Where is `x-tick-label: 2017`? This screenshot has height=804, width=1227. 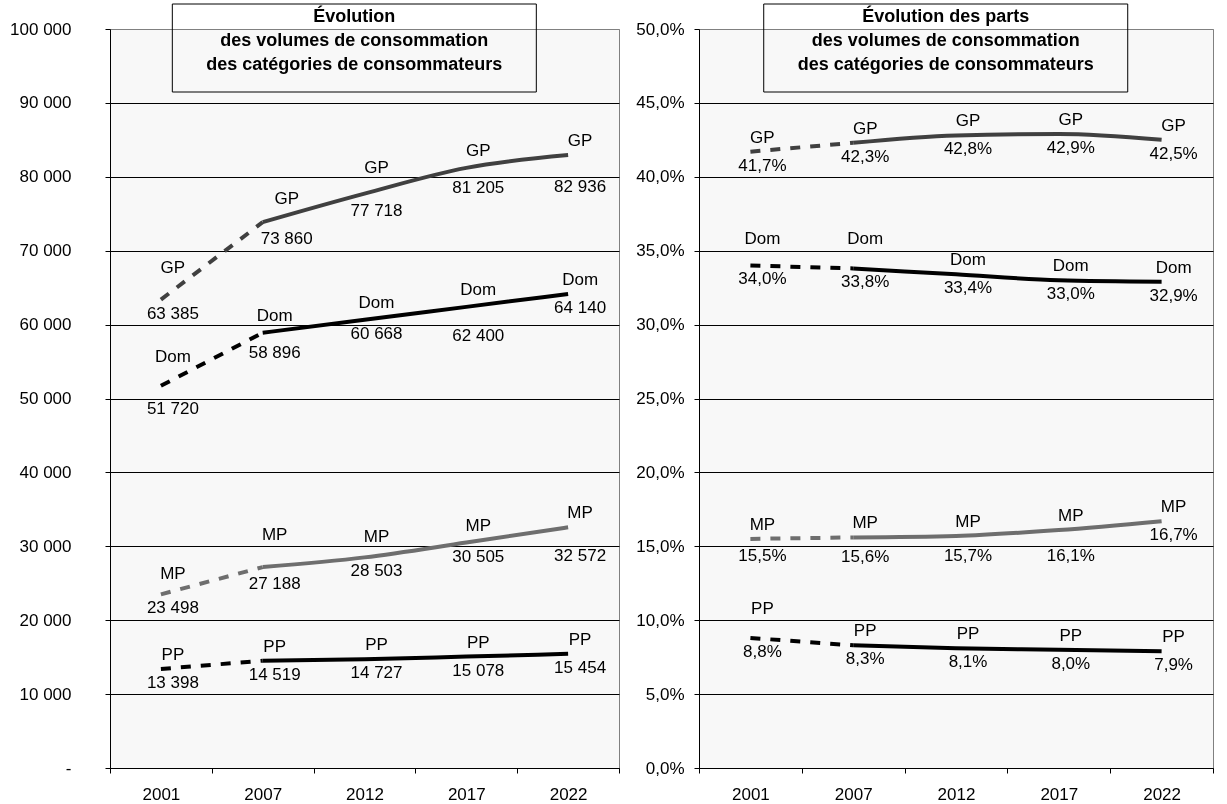 x-tick-label: 2017 is located at coordinates (1059, 794).